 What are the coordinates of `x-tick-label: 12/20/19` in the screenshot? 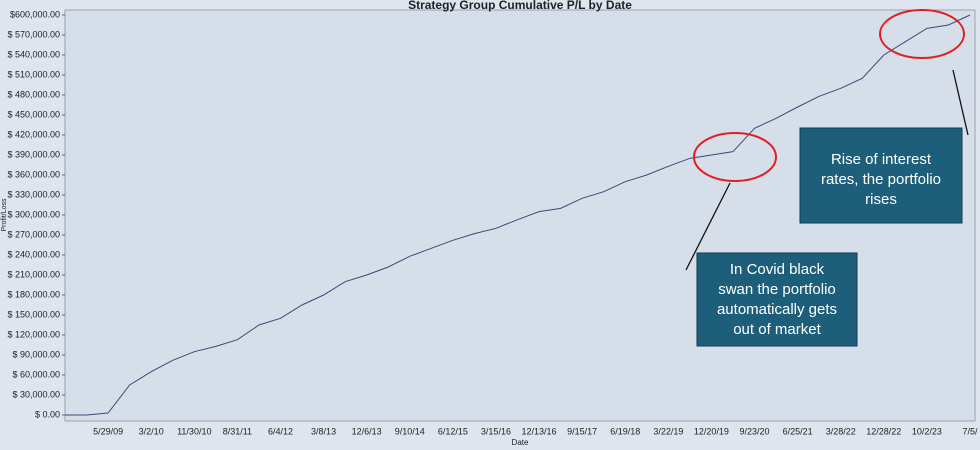 It's located at (711, 431).